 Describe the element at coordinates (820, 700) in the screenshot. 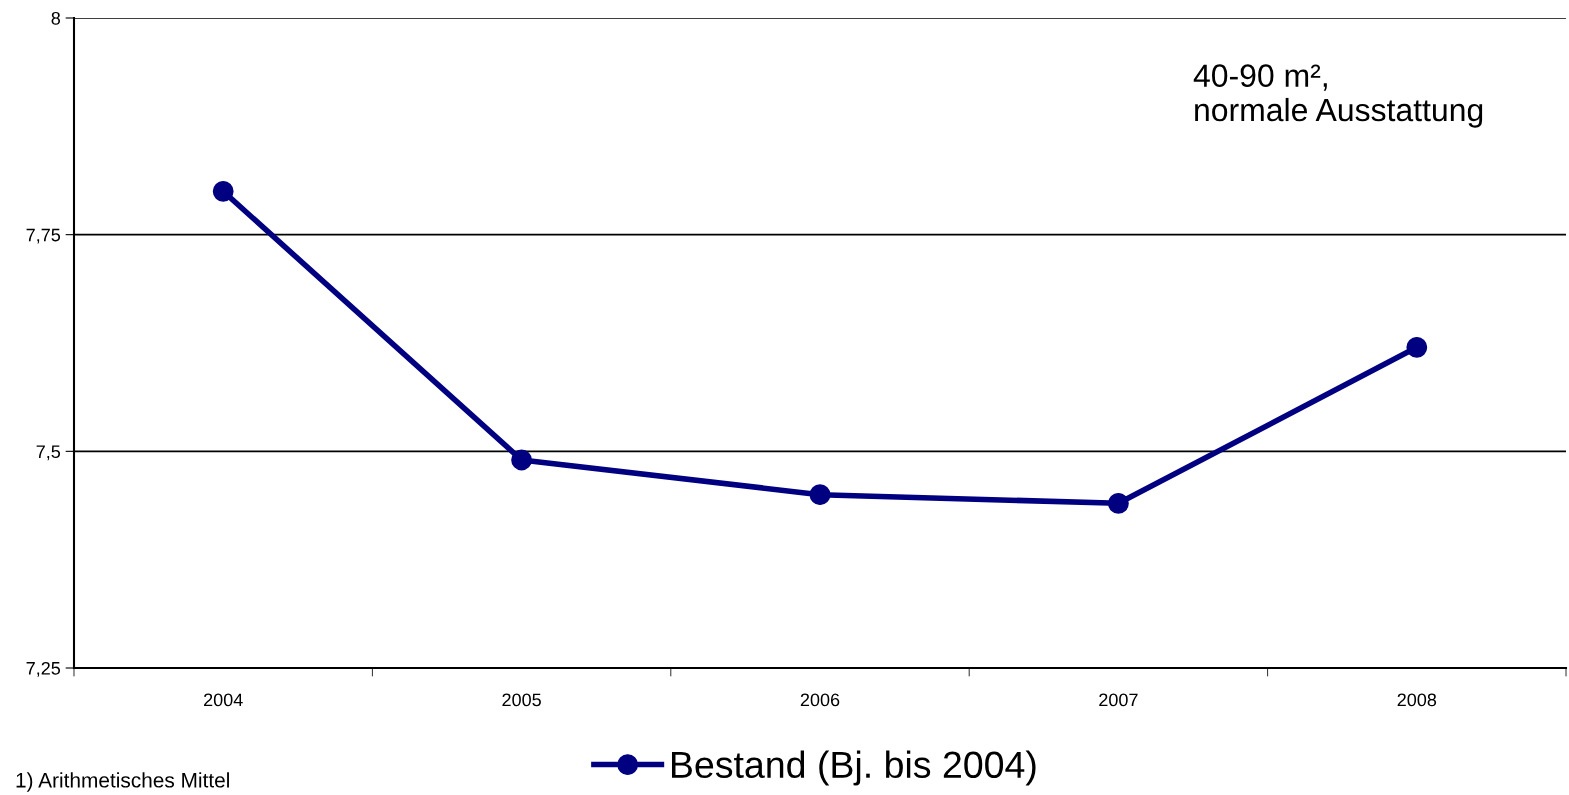

I see `x-tick-label: 2006` at that location.